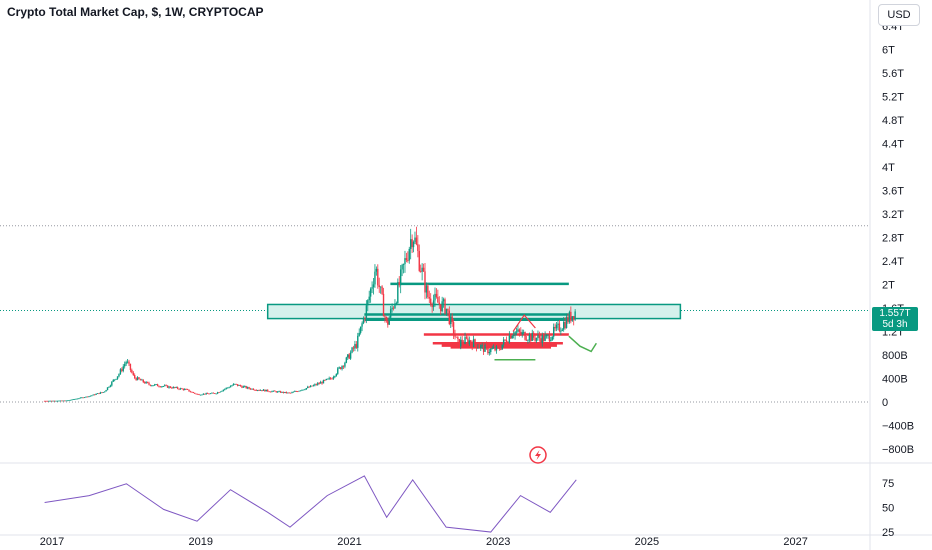  Describe the element at coordinates (895, 313) in the screenshot. I see `last-price-label: 1.557T` at that location.